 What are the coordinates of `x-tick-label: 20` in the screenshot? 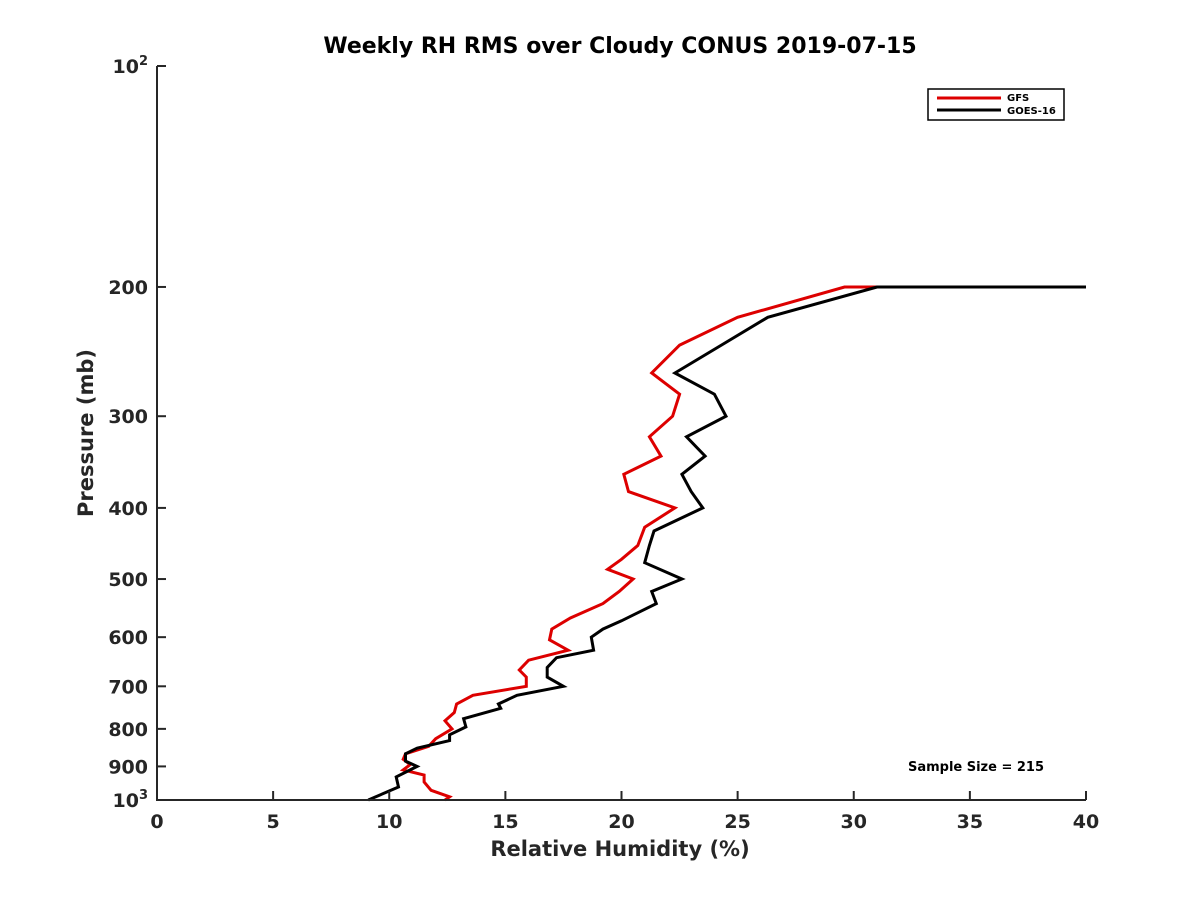 It's located at (621, 822).